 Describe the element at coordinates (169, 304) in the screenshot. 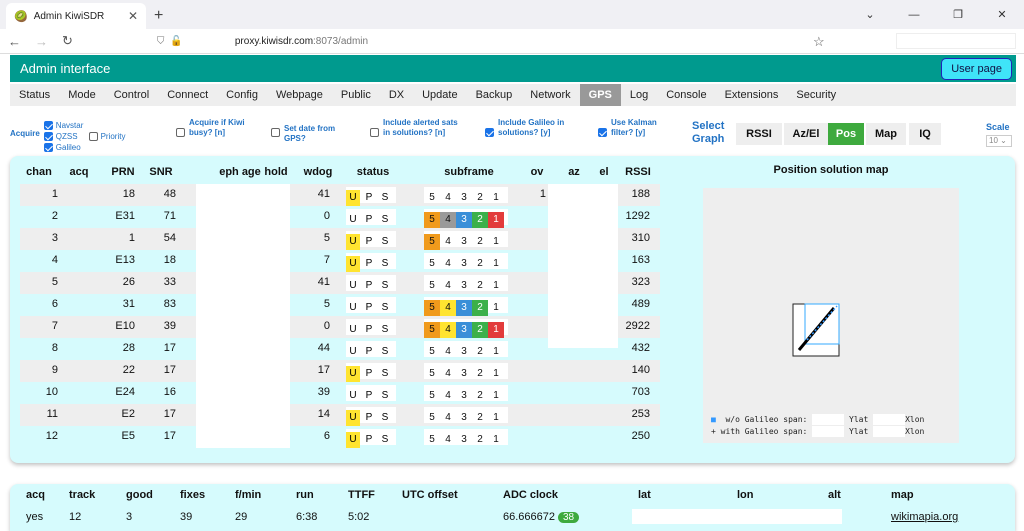

I see `snr-cell: 83` at that location.